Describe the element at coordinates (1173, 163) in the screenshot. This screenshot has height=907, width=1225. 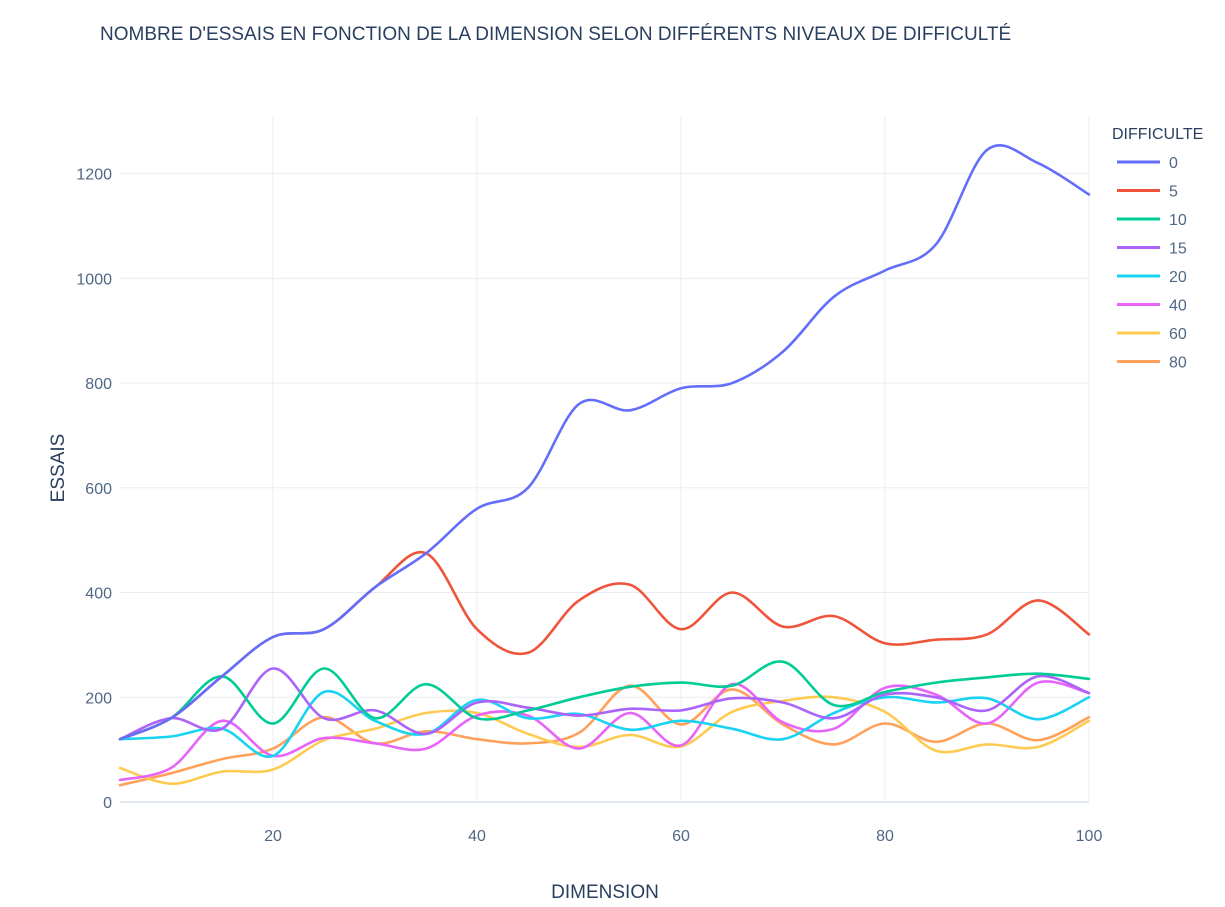
I see `legend-label: 0` at that location.